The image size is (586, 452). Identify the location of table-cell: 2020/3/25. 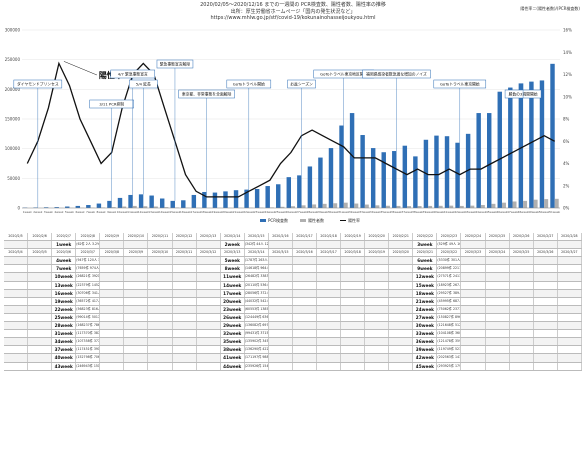
(522, 253).